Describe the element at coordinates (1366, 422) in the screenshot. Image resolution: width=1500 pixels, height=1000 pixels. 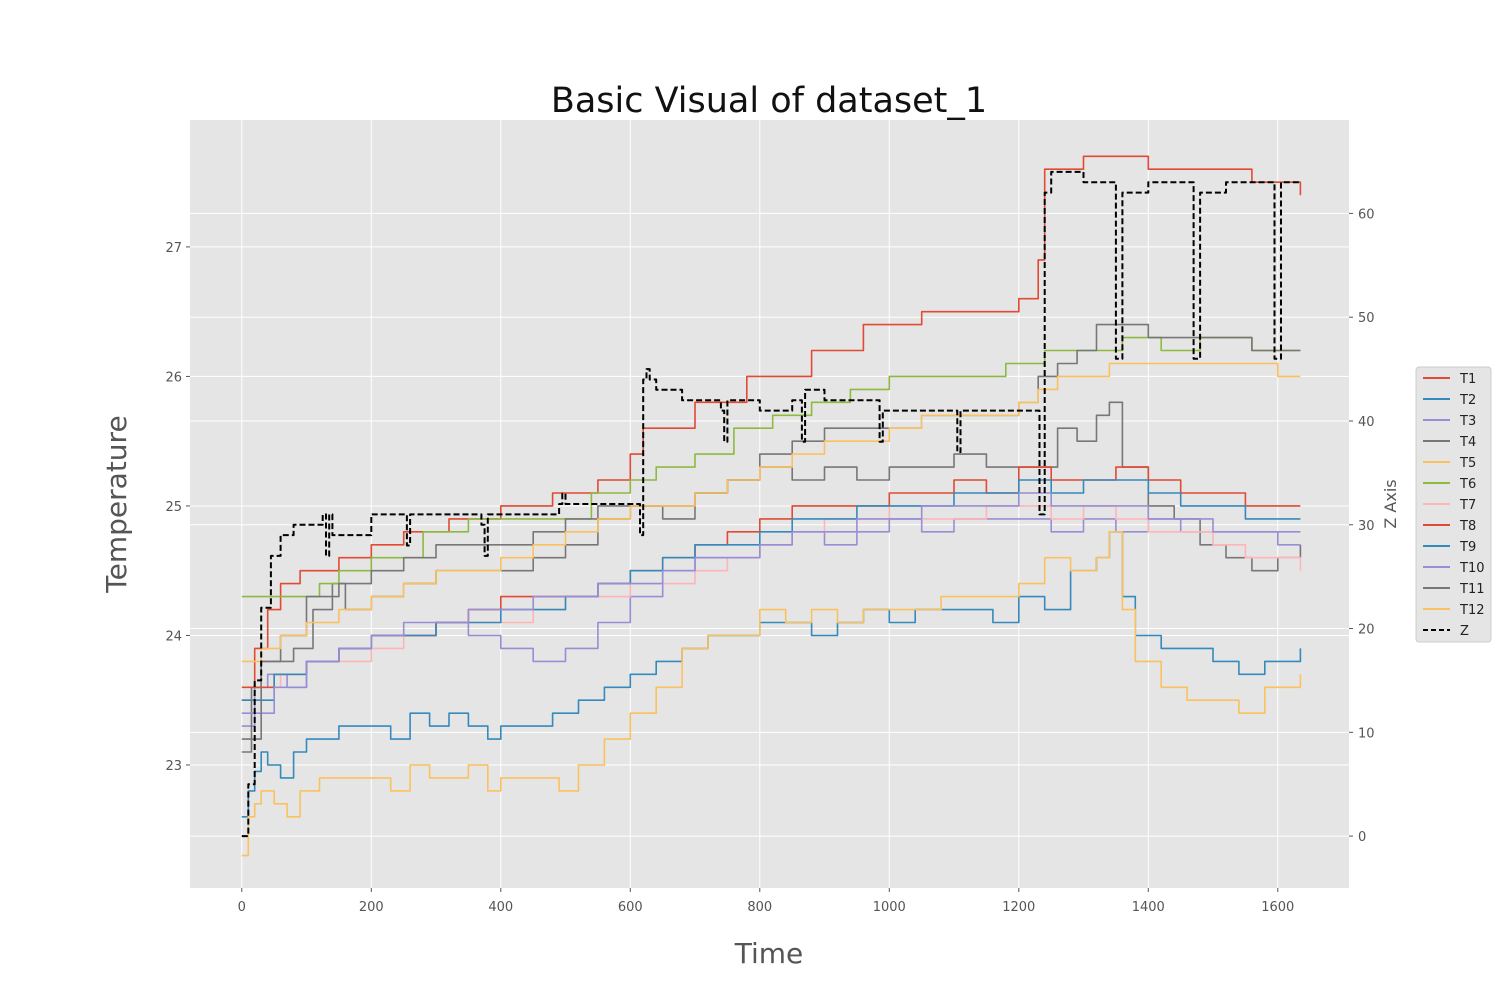
I see `y2-tick-label: 40` at that location.